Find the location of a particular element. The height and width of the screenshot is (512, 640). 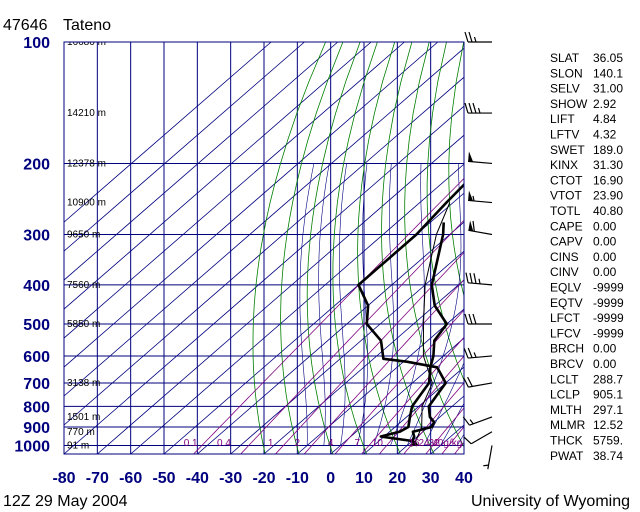

height-label: 5850 m is located at coordinates (83, 324).